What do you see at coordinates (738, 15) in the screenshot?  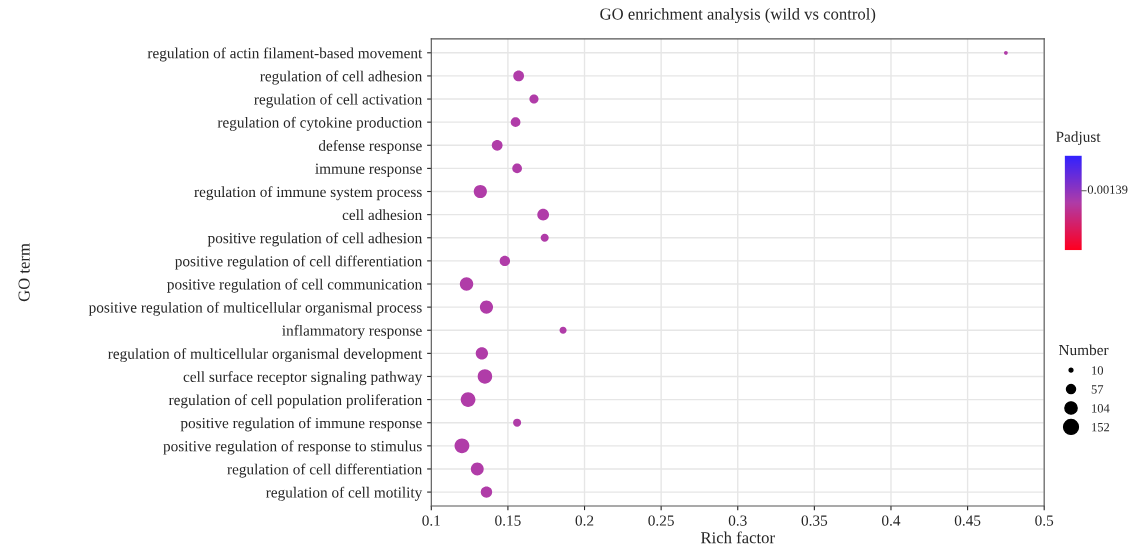 I see `chart-title: GO enrichment analysis (wild vs control)` at bounding box center [738, 15].